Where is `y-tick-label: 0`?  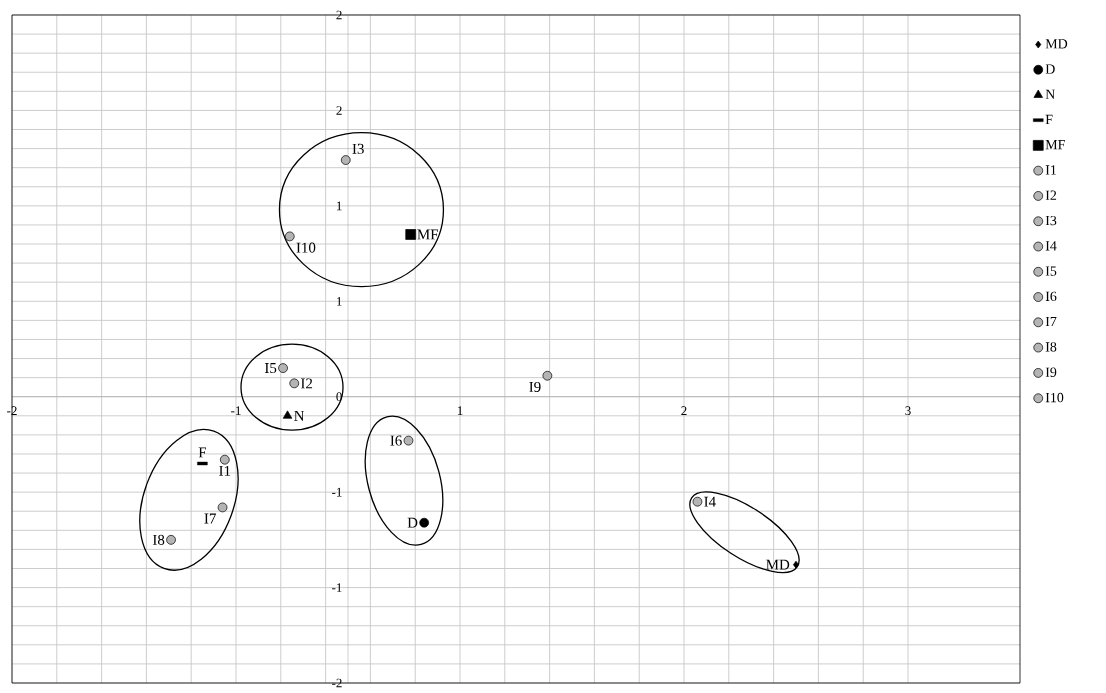
y-tick-label: 0 is located at coordinates (339, 397).